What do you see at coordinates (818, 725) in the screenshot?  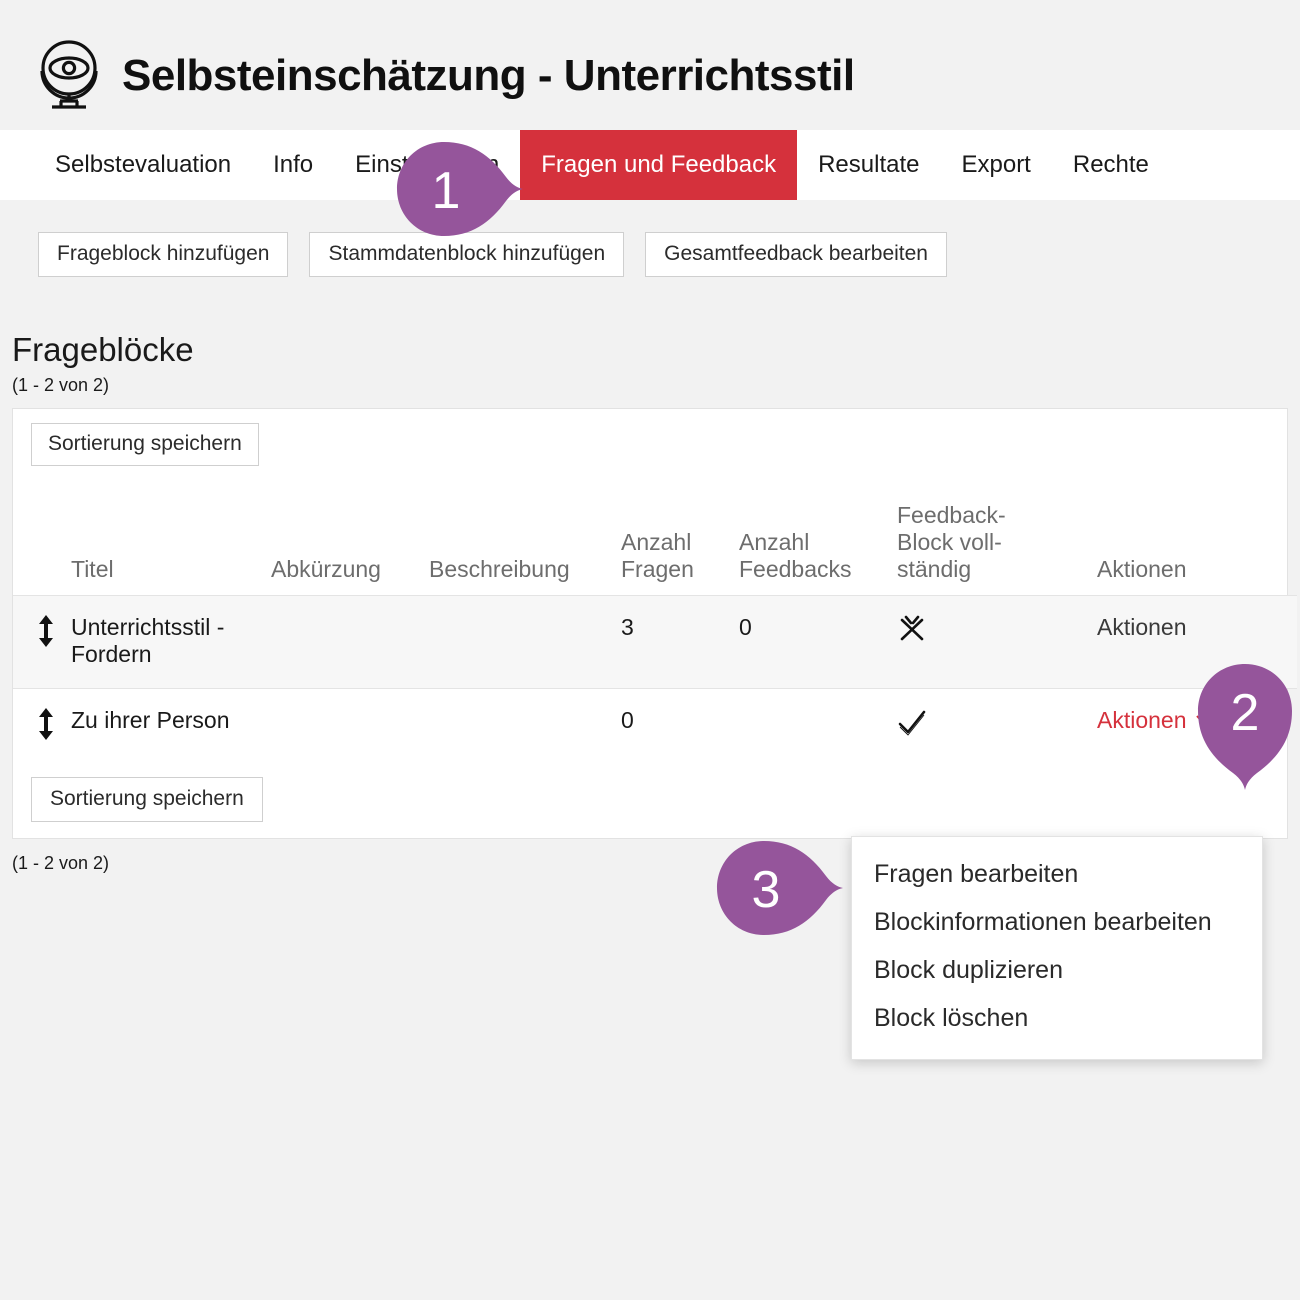 I see `row-feedback-count` at bounding box center [818, 725].